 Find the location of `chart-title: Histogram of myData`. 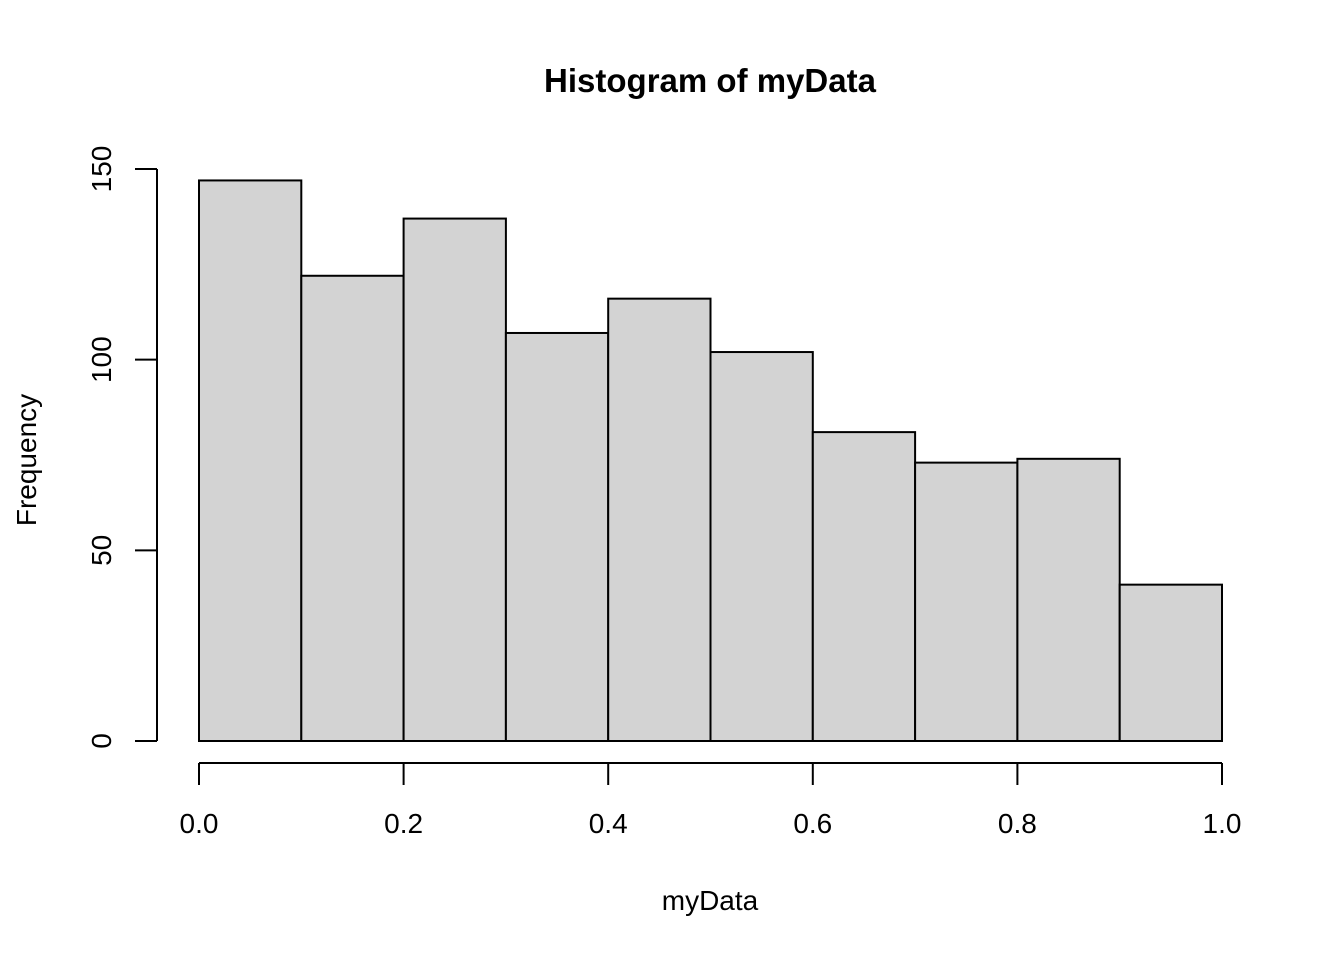

chart-title: Histogram of myData is located at coordinates (710, 80).